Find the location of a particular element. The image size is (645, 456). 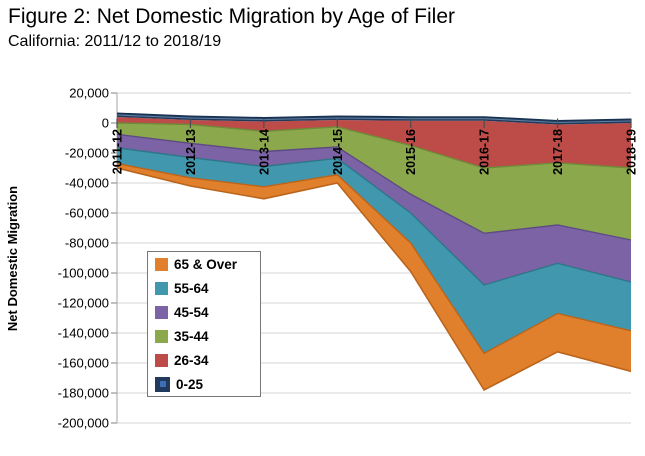

y-tick-label: -140,000 is located at coordinates (83, 333).